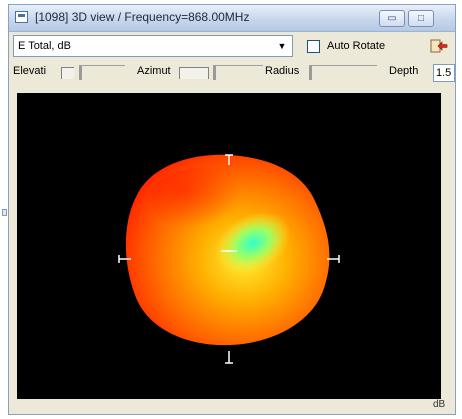 The width and height of the screenshot is (462, 419). What do you see at coordinates (214, 73) in the screenshot?
I see `azimuth-slider-thumb` at bounding box center [214, 73].